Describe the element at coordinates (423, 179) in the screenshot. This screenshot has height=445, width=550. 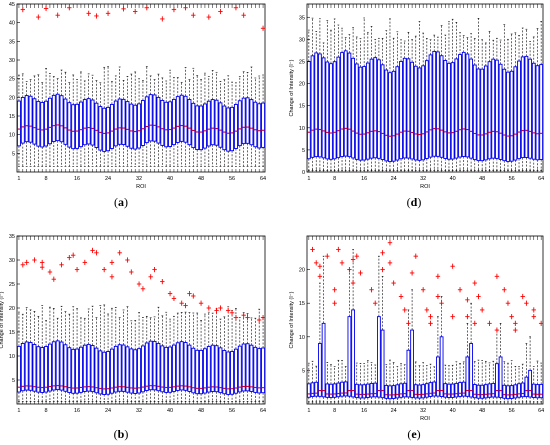
I see `panel-d-xtick-label: 32` at that location.